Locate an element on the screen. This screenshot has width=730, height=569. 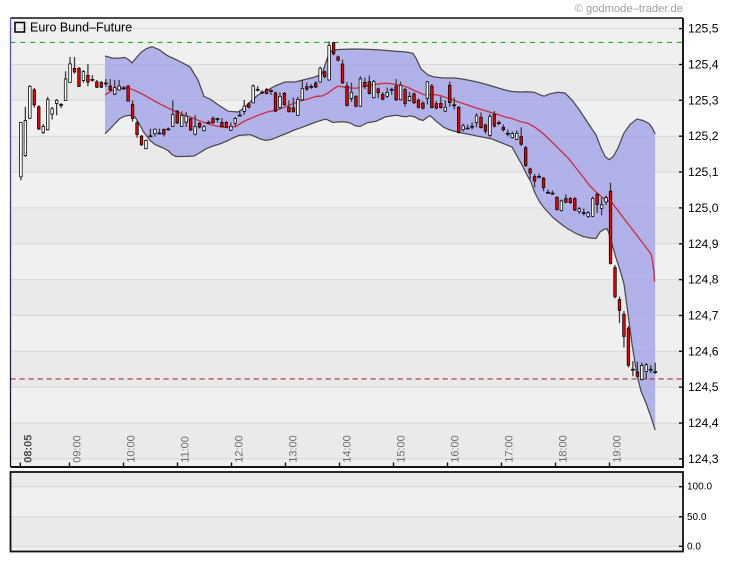
svg-text: 15:00 is located at coordinates (402, 449).